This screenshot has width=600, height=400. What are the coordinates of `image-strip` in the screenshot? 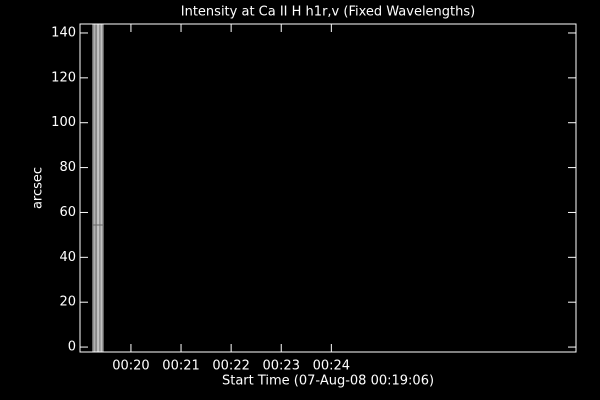 It's located at (98, 188).